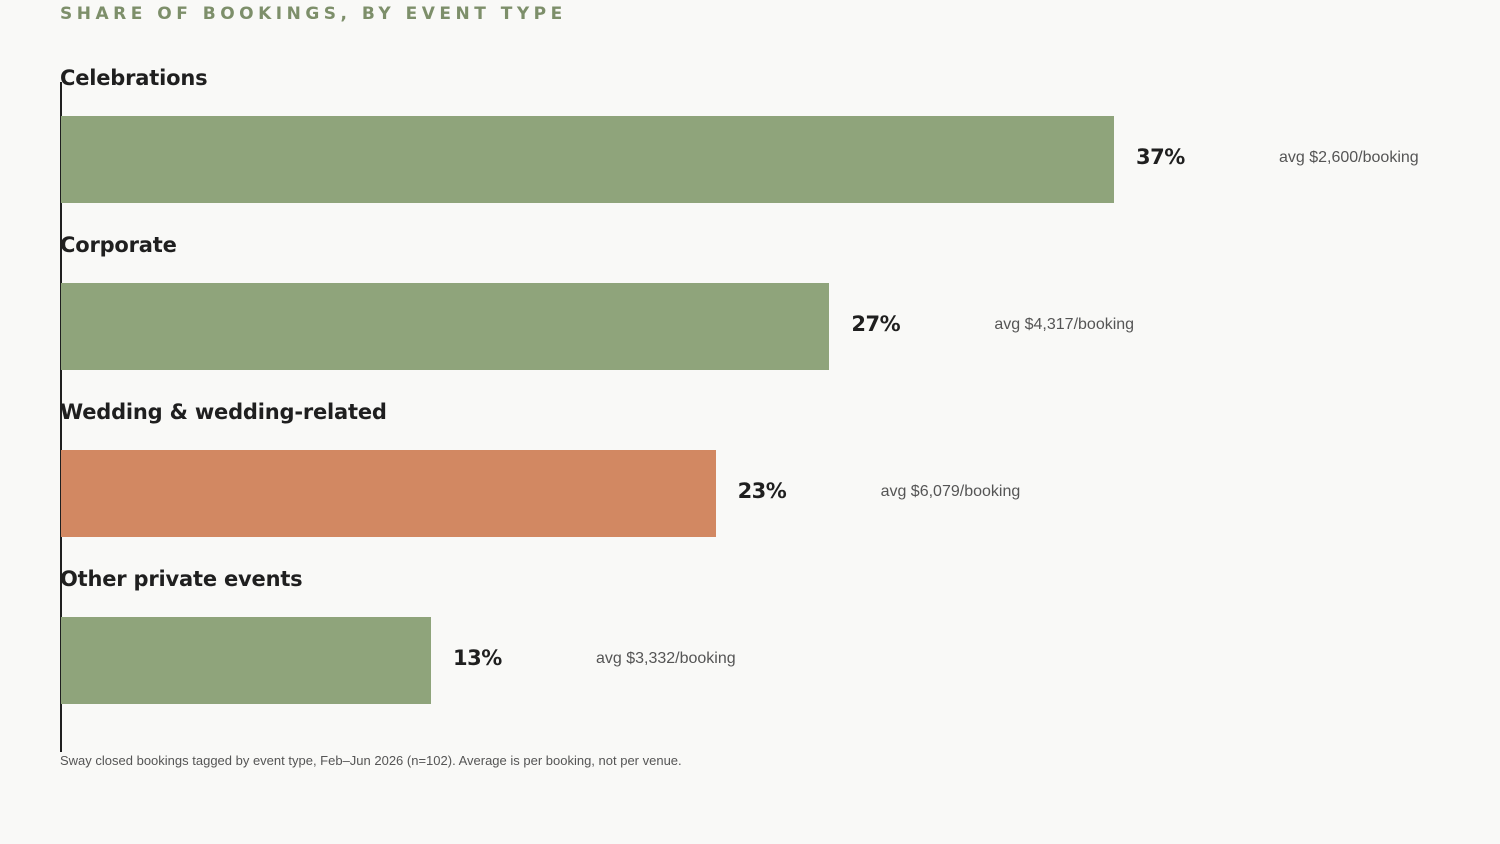 The image size is (1500, 844). What do you see at coordinates (118, 245) in the screenshot?
I see `category-label-corporate: Corporate` at bounding box center [118, 245].